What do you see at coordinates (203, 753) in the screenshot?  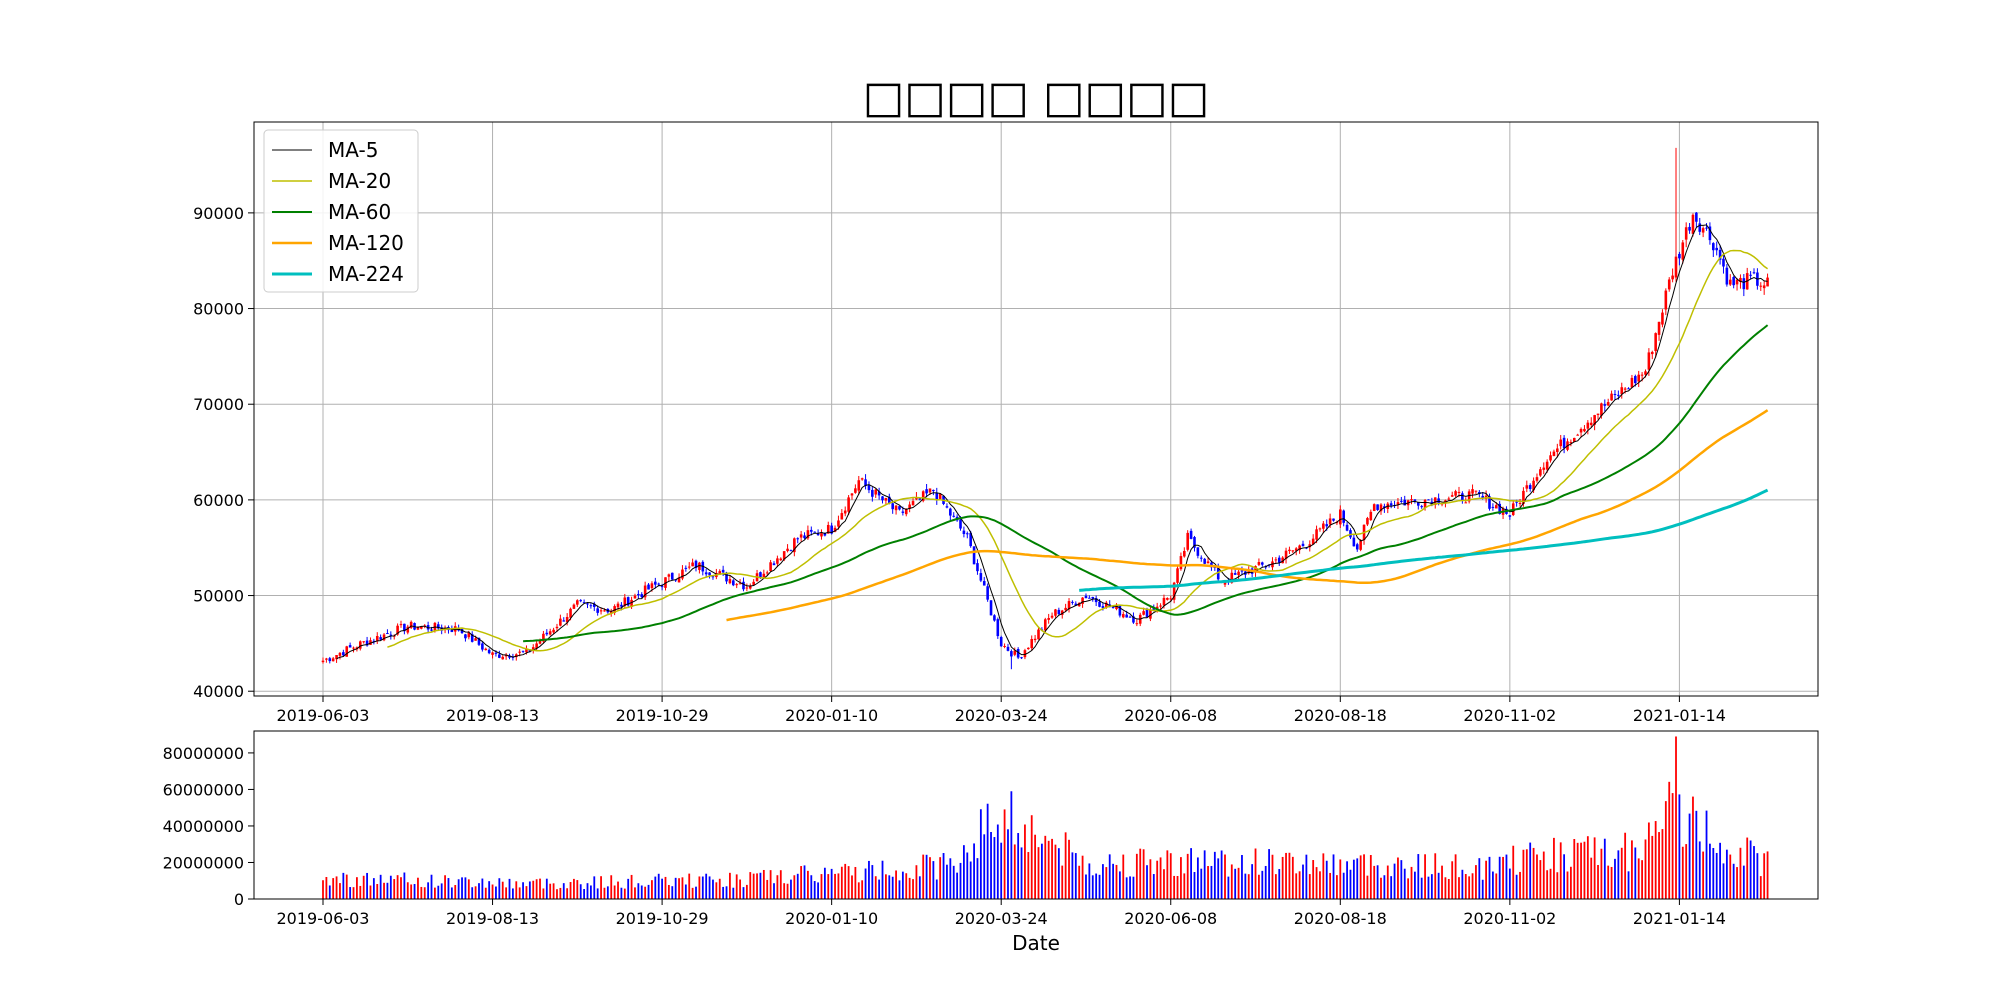 I see `volume-y-tick-label-4: 80000000` at bounding box center [203, 753].